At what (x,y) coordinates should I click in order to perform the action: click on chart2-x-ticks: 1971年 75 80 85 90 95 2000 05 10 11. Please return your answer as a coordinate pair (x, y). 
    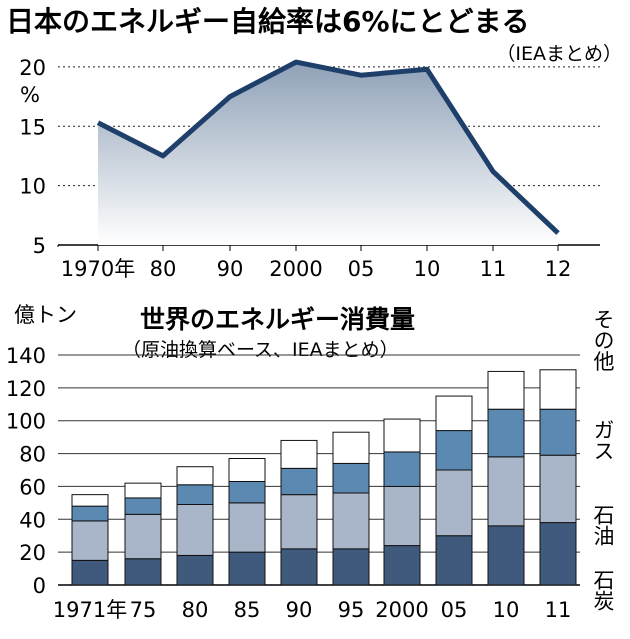
    Looking at the image, I should click on (312, 610).